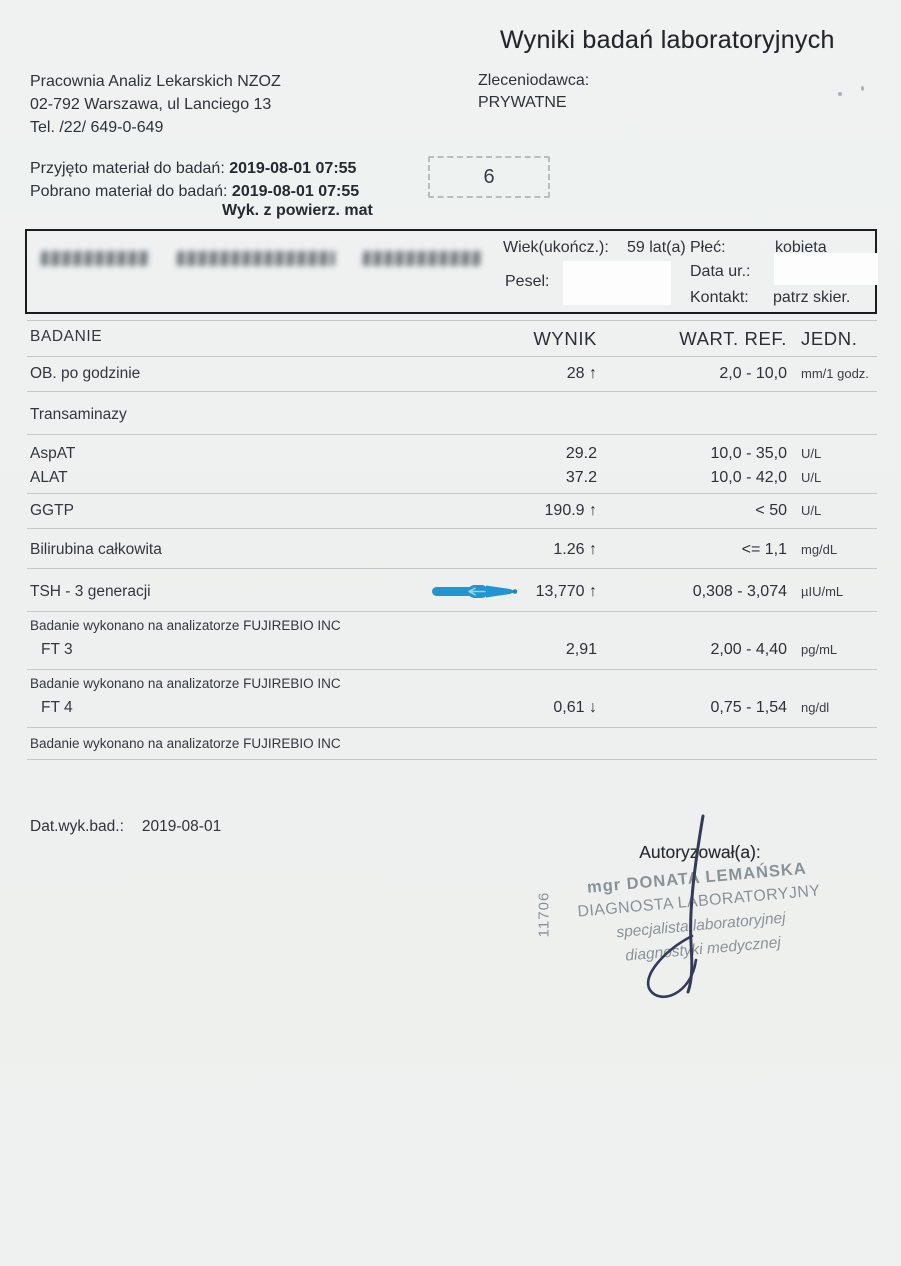 This screenshot has width=901, height=1266. I want to click on test-result: 13,770 ↑, so click(566, 591).